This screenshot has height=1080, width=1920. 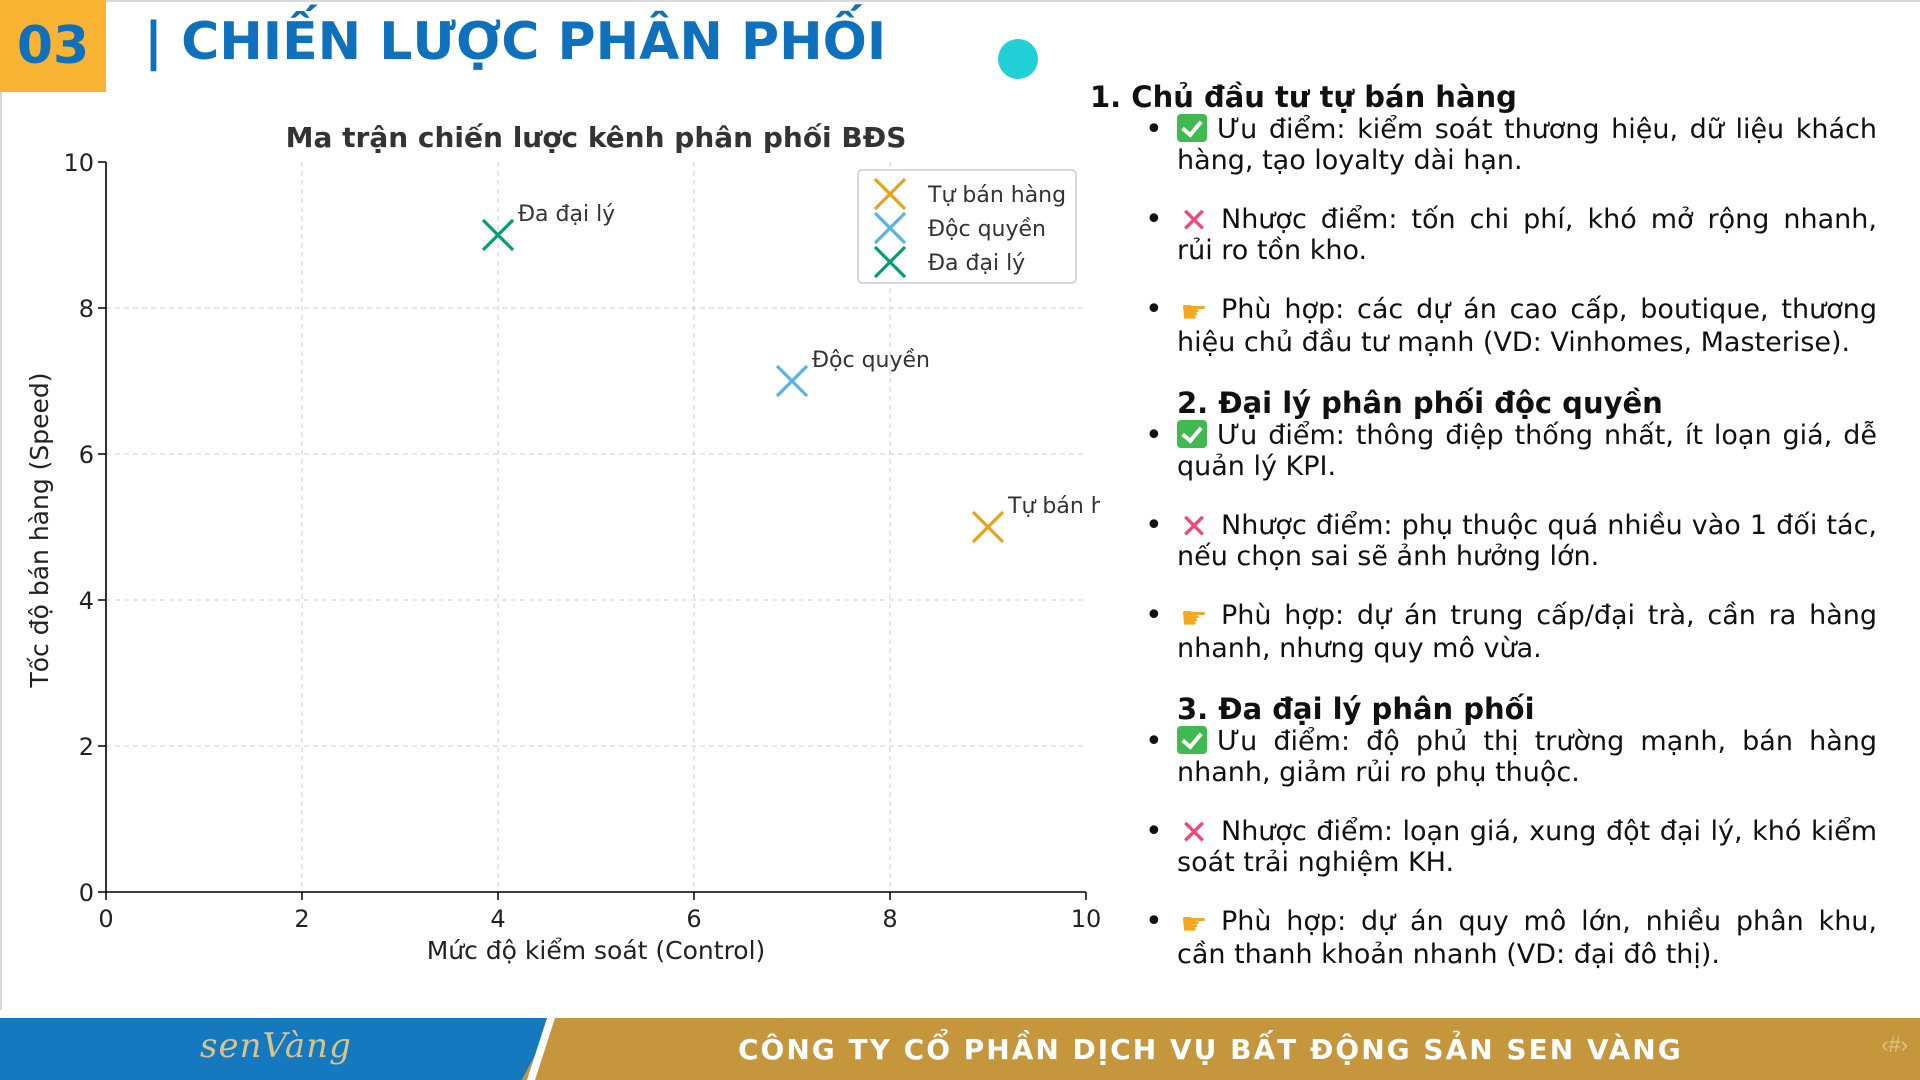 I want to click on data-points: Tự bán hàng Độc quyền Đa đại lý, so click(x=790, y=373).